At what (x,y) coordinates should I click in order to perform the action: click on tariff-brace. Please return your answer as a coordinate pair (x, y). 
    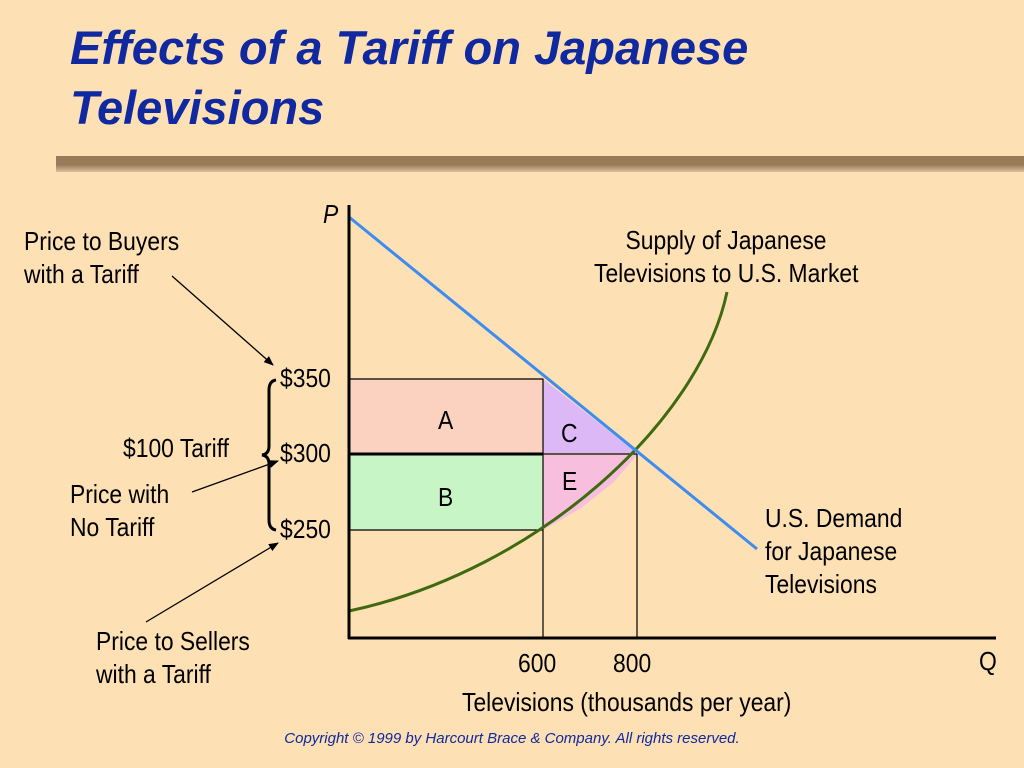
    Looking at the image, I should click on (269, 455).